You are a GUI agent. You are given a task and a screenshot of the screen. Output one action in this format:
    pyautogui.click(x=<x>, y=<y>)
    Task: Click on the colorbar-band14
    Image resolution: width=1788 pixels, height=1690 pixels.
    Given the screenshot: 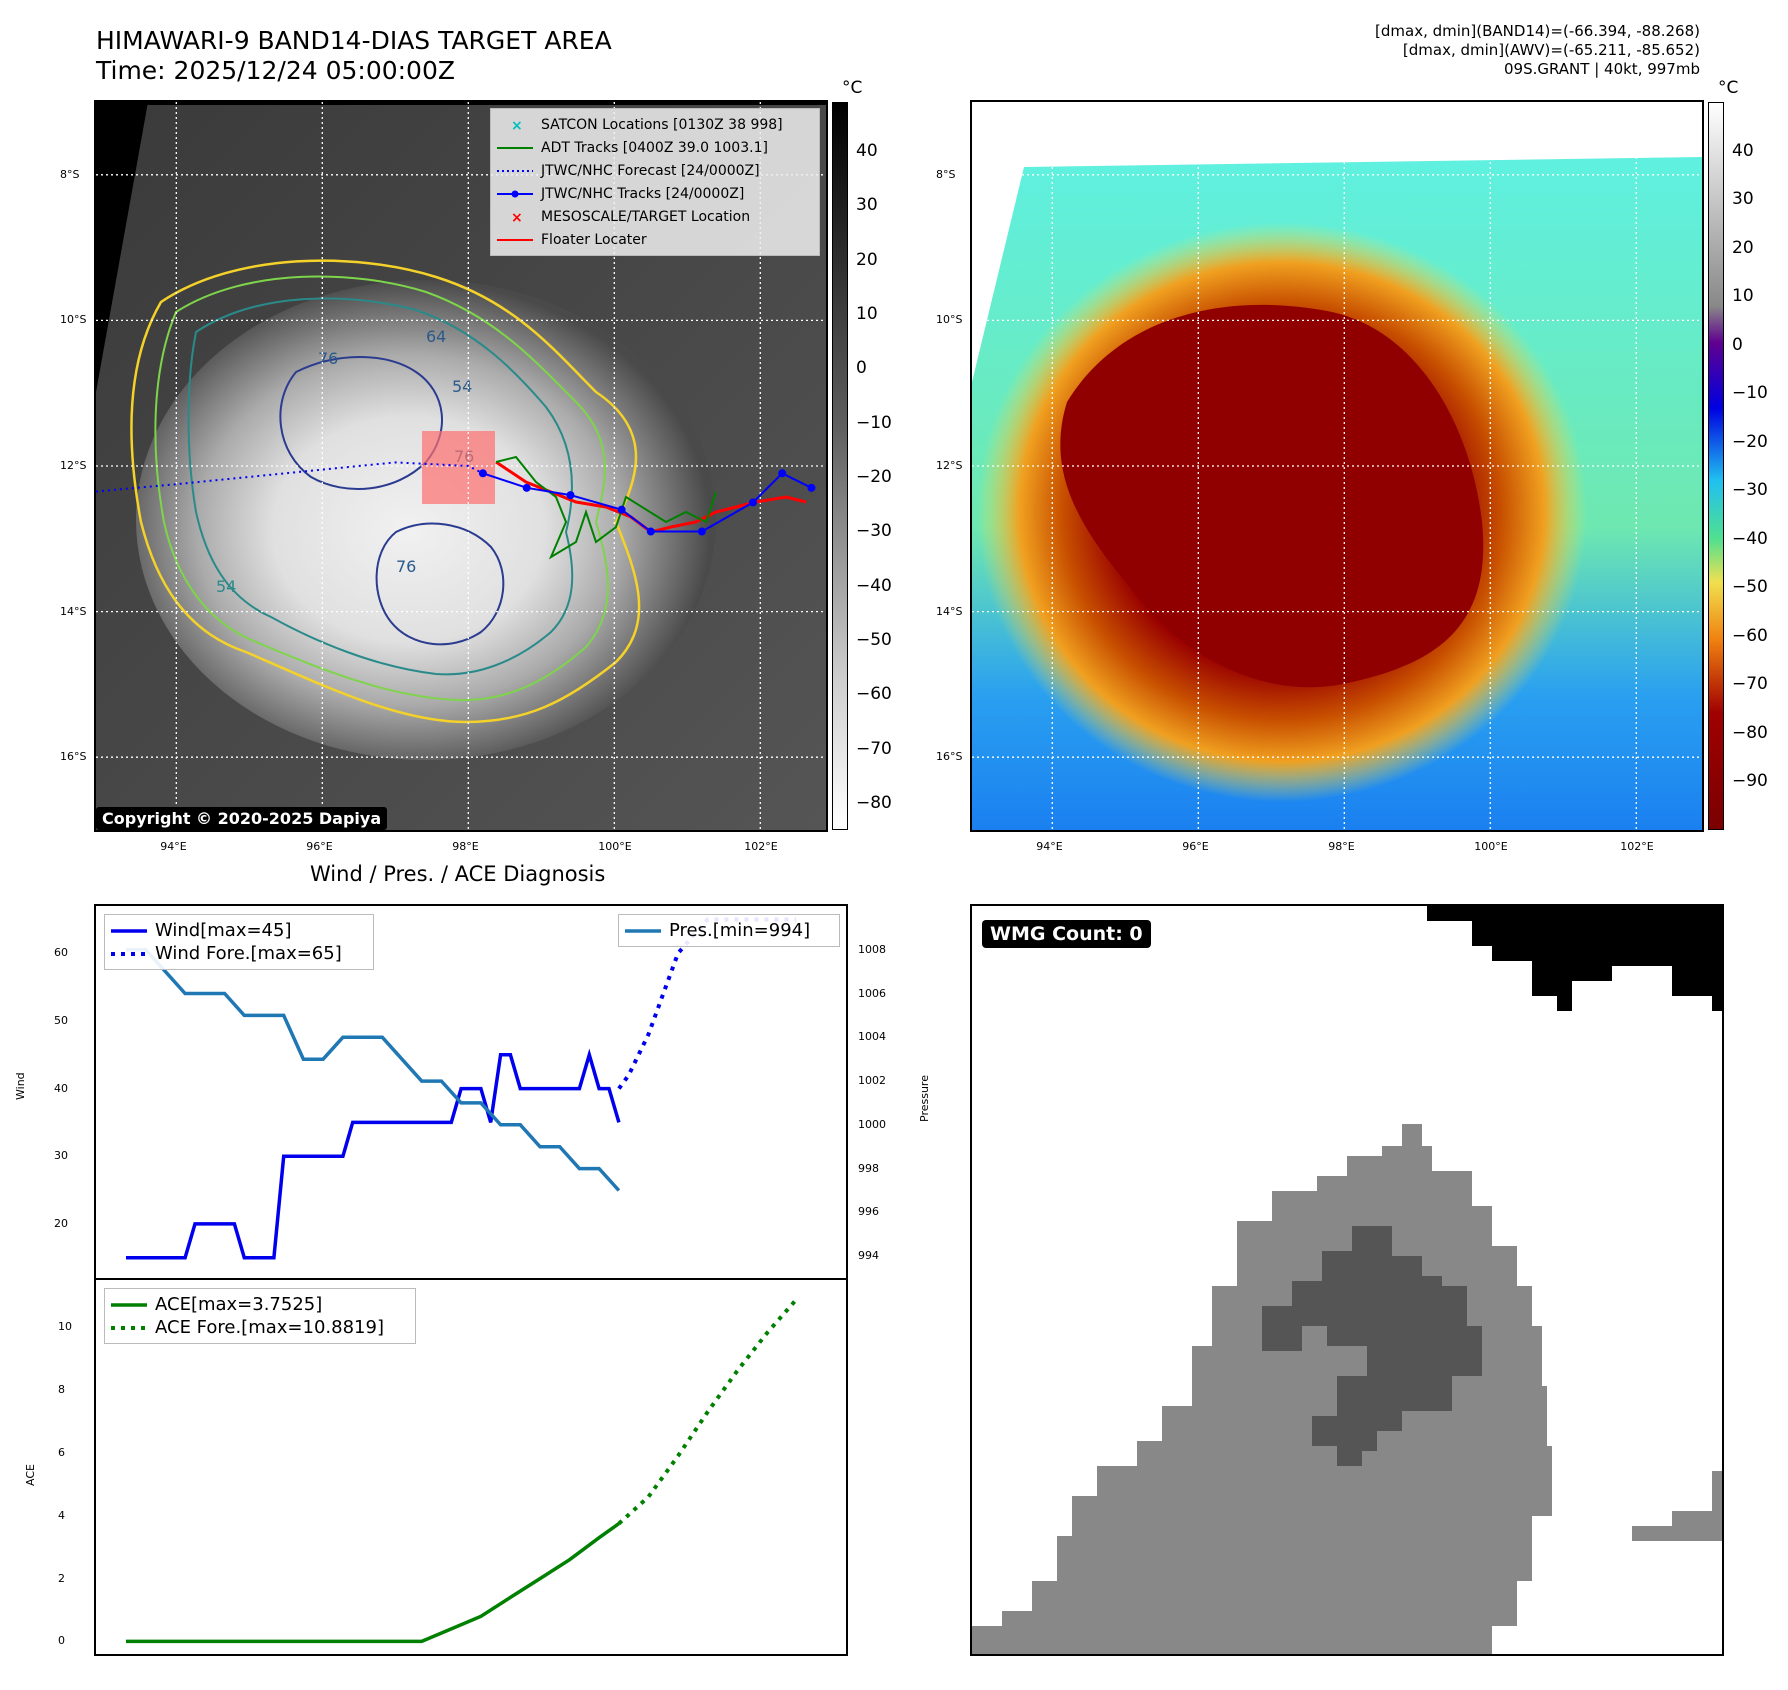 What is the action you would take?
    pyautogui.click(x=840, y=466)
    